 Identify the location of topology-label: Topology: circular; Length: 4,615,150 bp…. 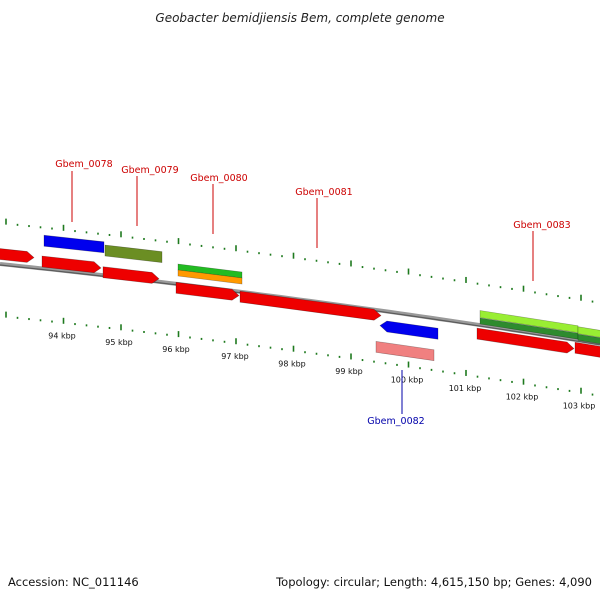
(433, 582).